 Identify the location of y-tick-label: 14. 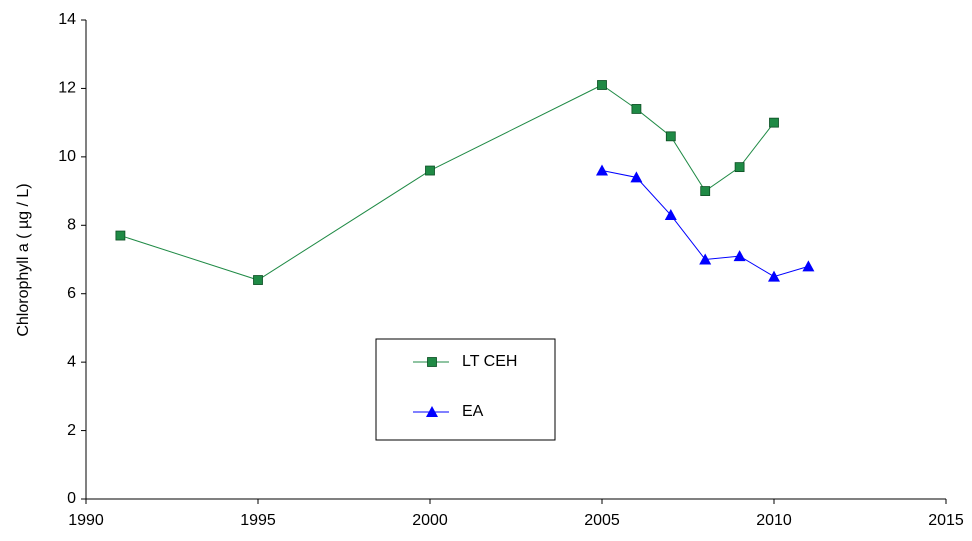
(67, 19).